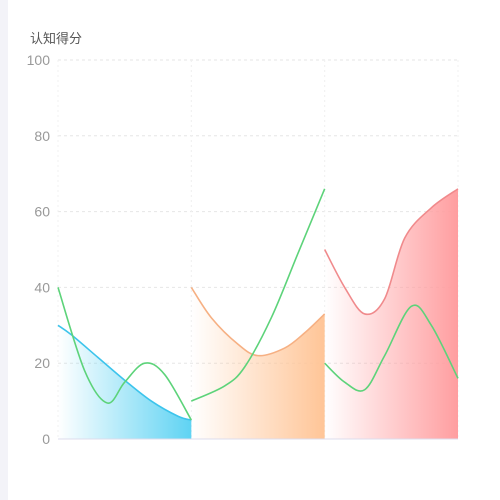  What do you see at coordinates (4, 250) in the screenshot?
I see `side-strip` at bounding box center [4, 250].